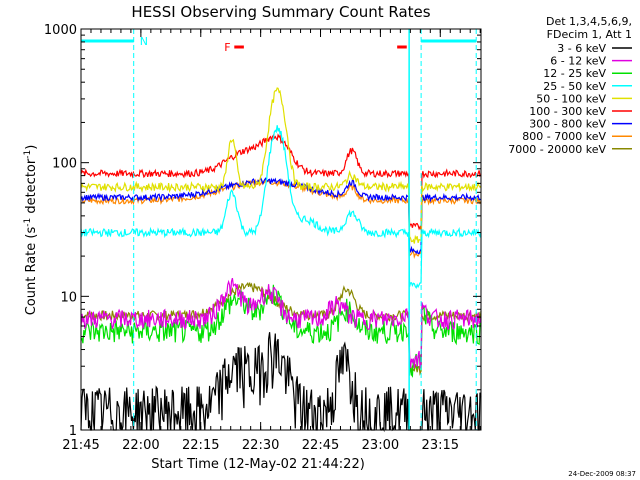 The image size is (640, 480). Describe the element at coordinates (578, 61) in the screenshot. I see `legend-entry: 6 - 12 keV` at that location.